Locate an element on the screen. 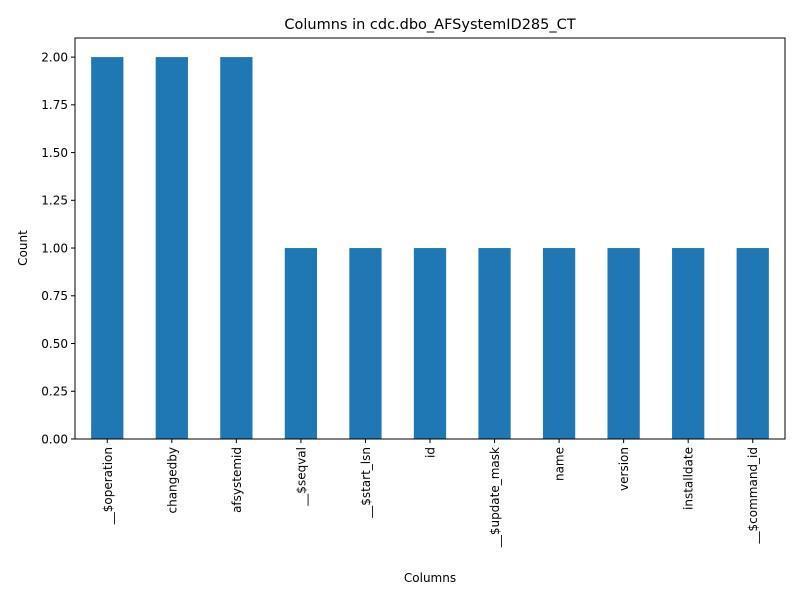 This screenshot has height=600, width=800. x-tick-label: changedby is located at coordinates (172, 480).